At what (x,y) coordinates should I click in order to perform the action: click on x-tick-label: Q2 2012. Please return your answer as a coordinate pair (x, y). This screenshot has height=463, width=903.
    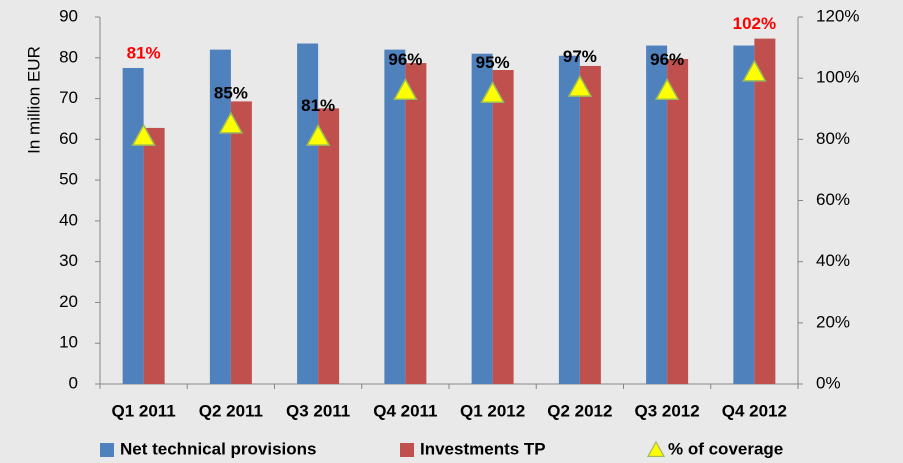
    Looking at the image, I should click on (579, 410).